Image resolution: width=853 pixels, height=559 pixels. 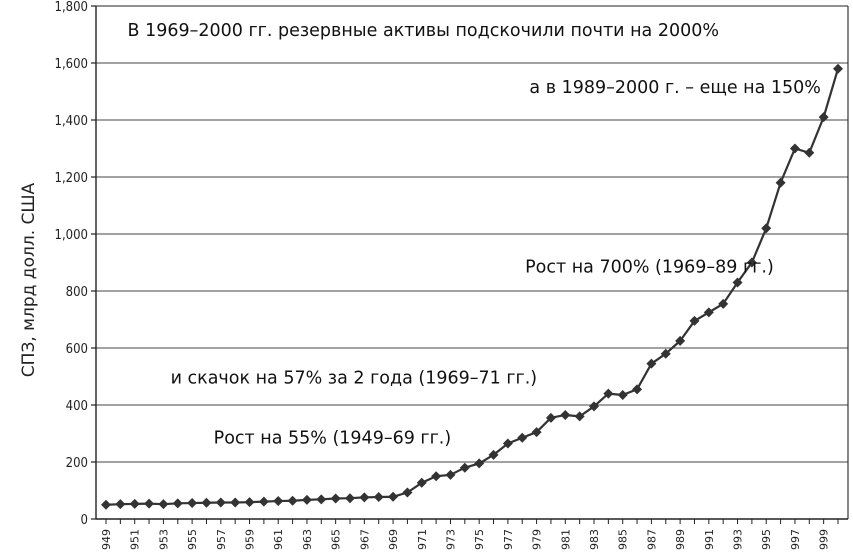 What do you see at coordinates (336, 539) in the screenshot?
I see `x-tick-label: 965` at bounding box center [336, 539].